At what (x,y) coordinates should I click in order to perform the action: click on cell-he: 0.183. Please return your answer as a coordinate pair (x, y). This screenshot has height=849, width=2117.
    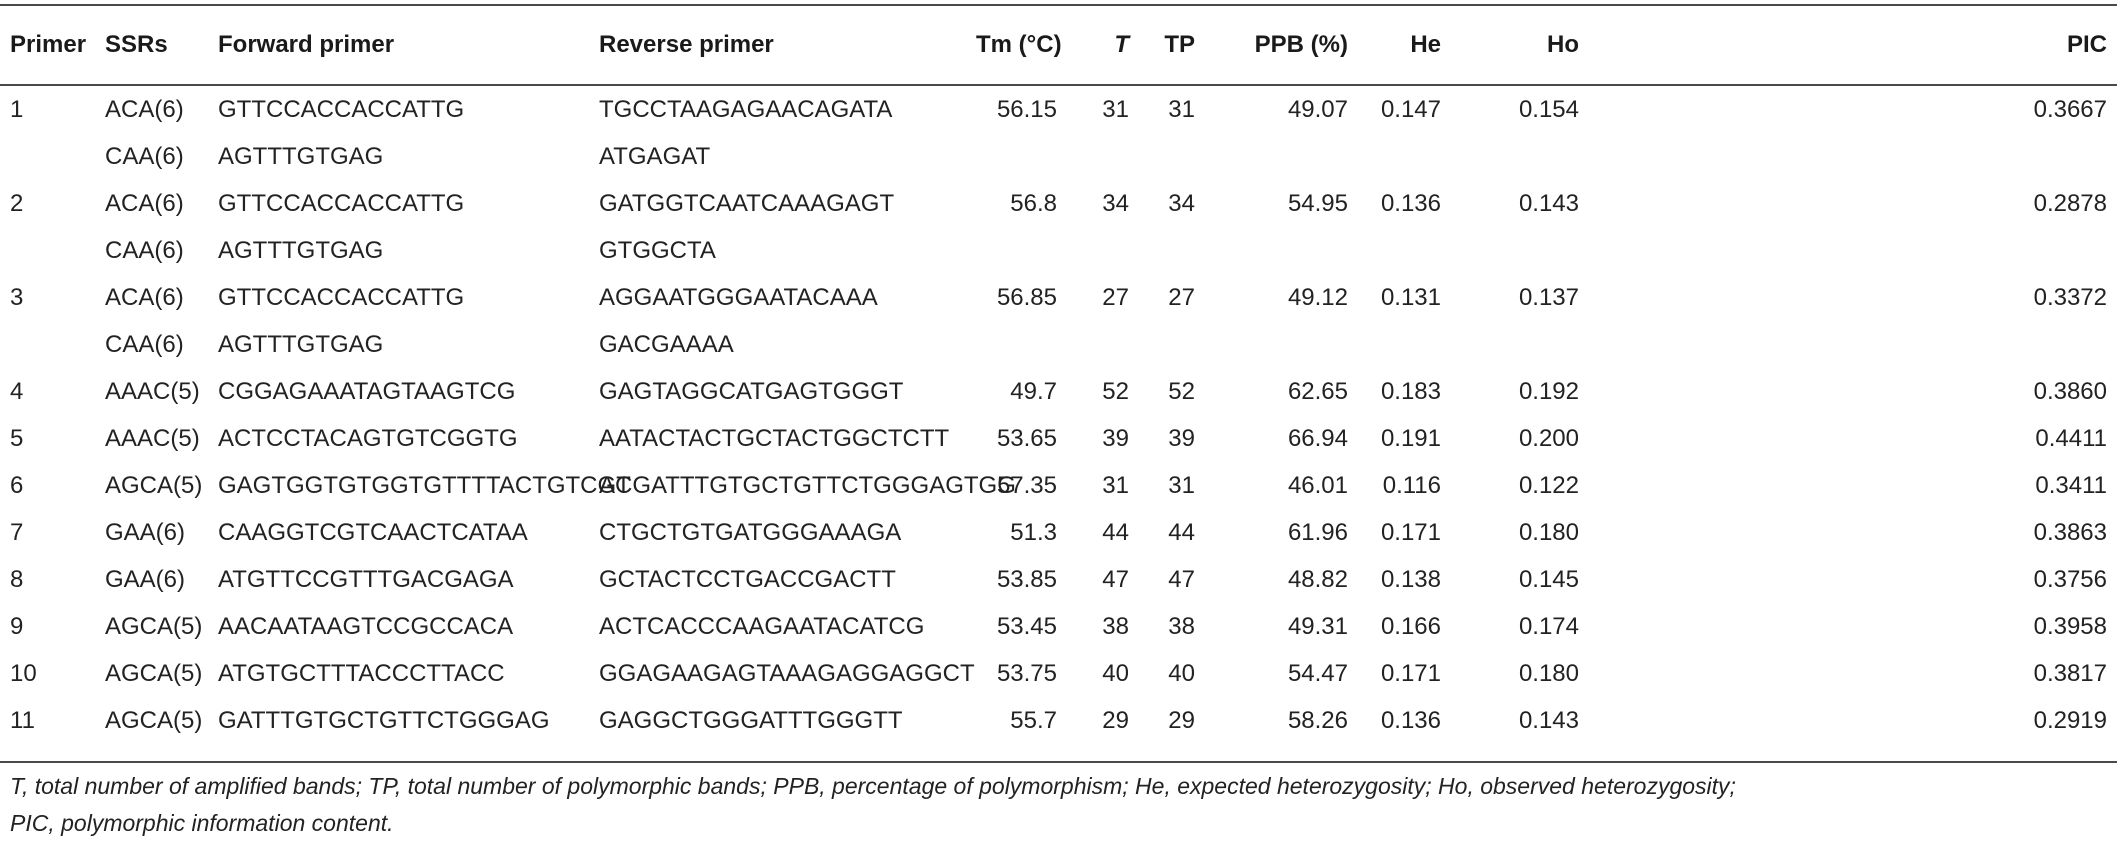
    Looking at the image, I should click on (1410, 391).